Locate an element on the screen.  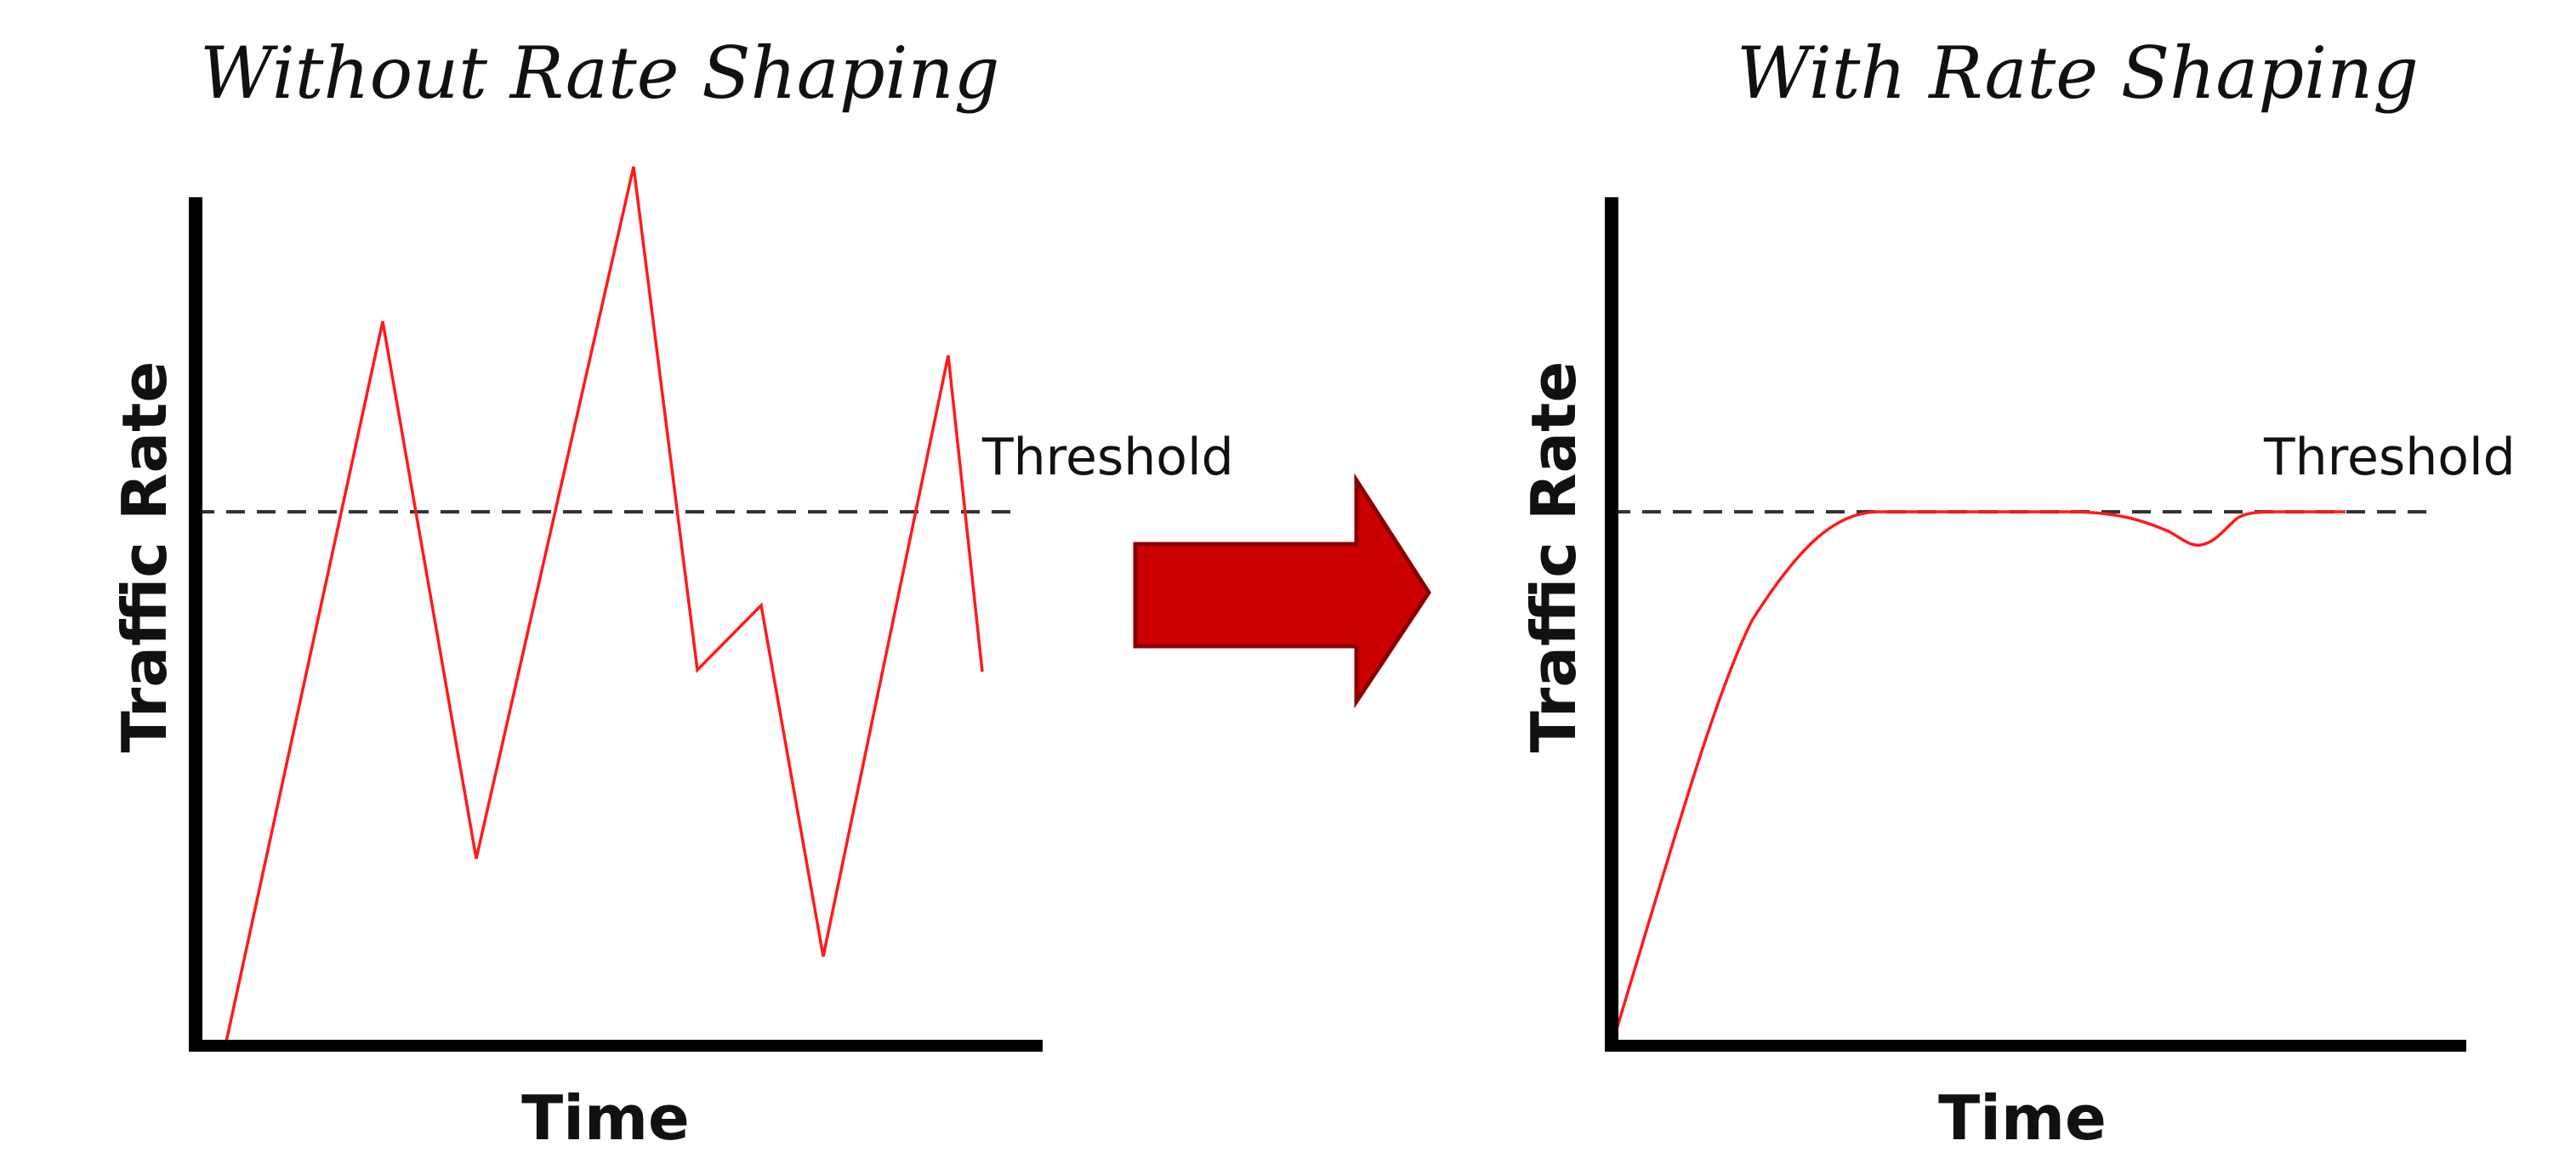
right-arrow-icon is located at coordinates (1282, 591).